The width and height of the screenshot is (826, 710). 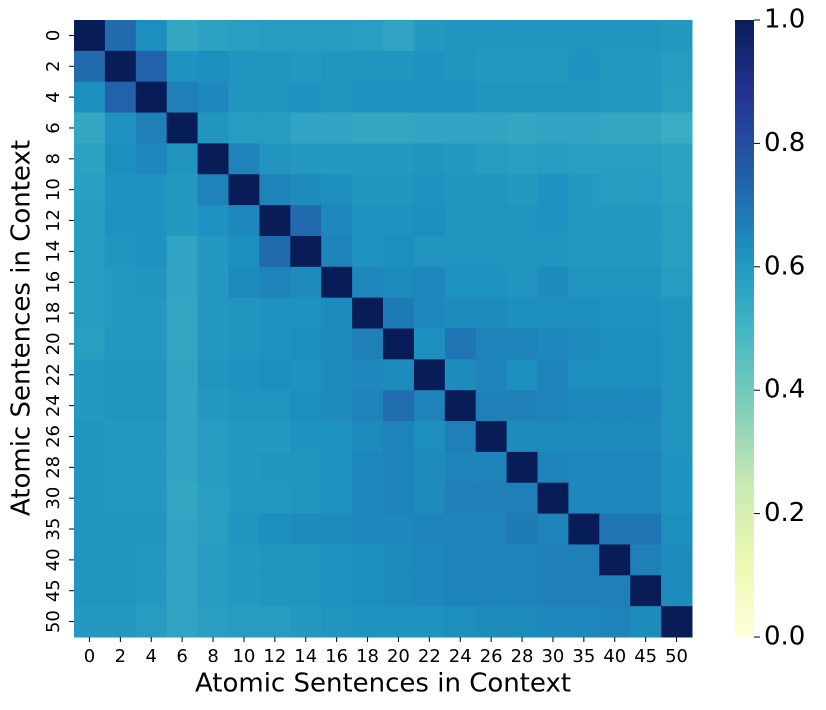 I want to click on y-tick-label: 18, so click(x=53, y=313).